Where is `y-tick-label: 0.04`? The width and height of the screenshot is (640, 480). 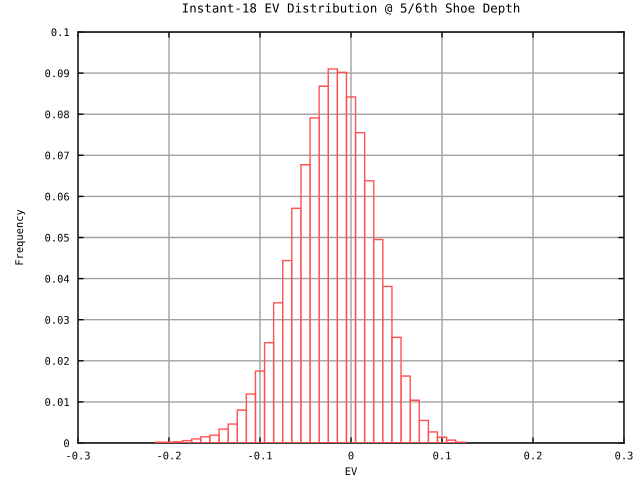
y-tick-label: 0.04 is located at coordinates (57, 278).